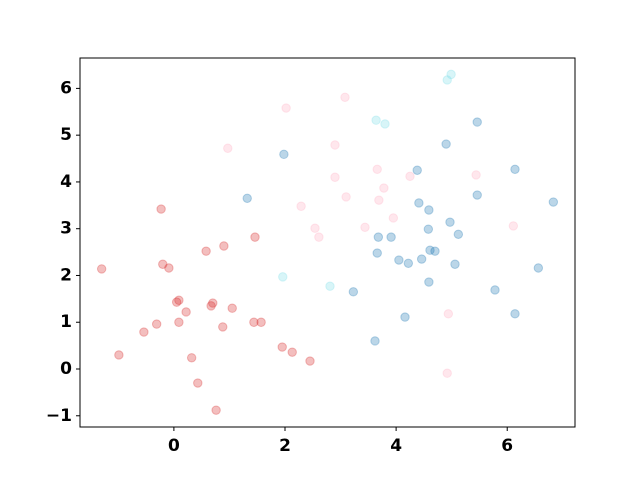 The width and height of the screenshot is (640, 480). I want to click on y-tick-label: 6, so click(66, 88).